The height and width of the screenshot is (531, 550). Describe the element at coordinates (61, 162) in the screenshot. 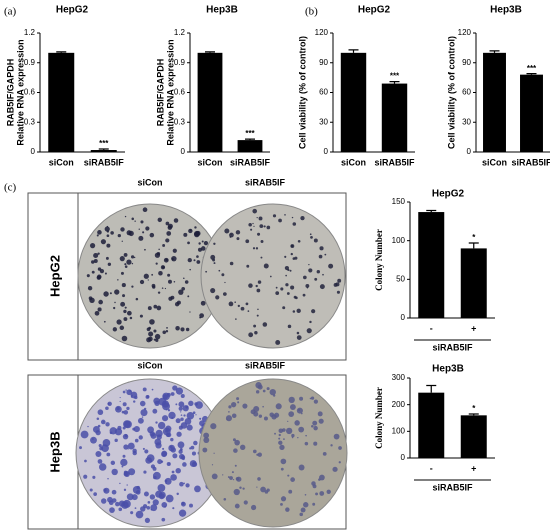

I see `x-tick-label: siCon` at that location.